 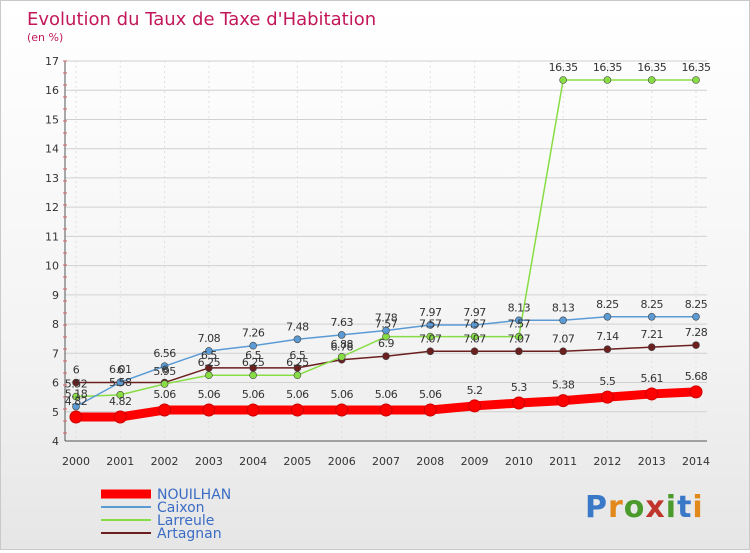 I want to click on x-tick-label: 2011, so click(x=563, y=461).